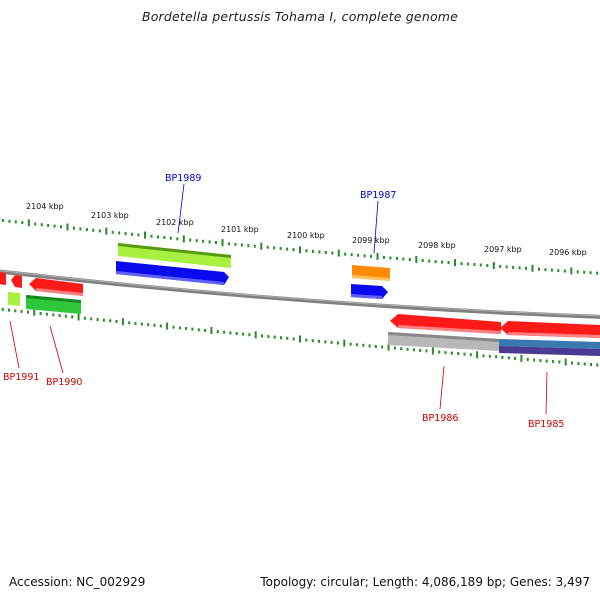  What do you see at coordinates (546, 424) in the screenshot?
I see `gene-label-bp1985: BP1985` at bounding box center [546, 424].